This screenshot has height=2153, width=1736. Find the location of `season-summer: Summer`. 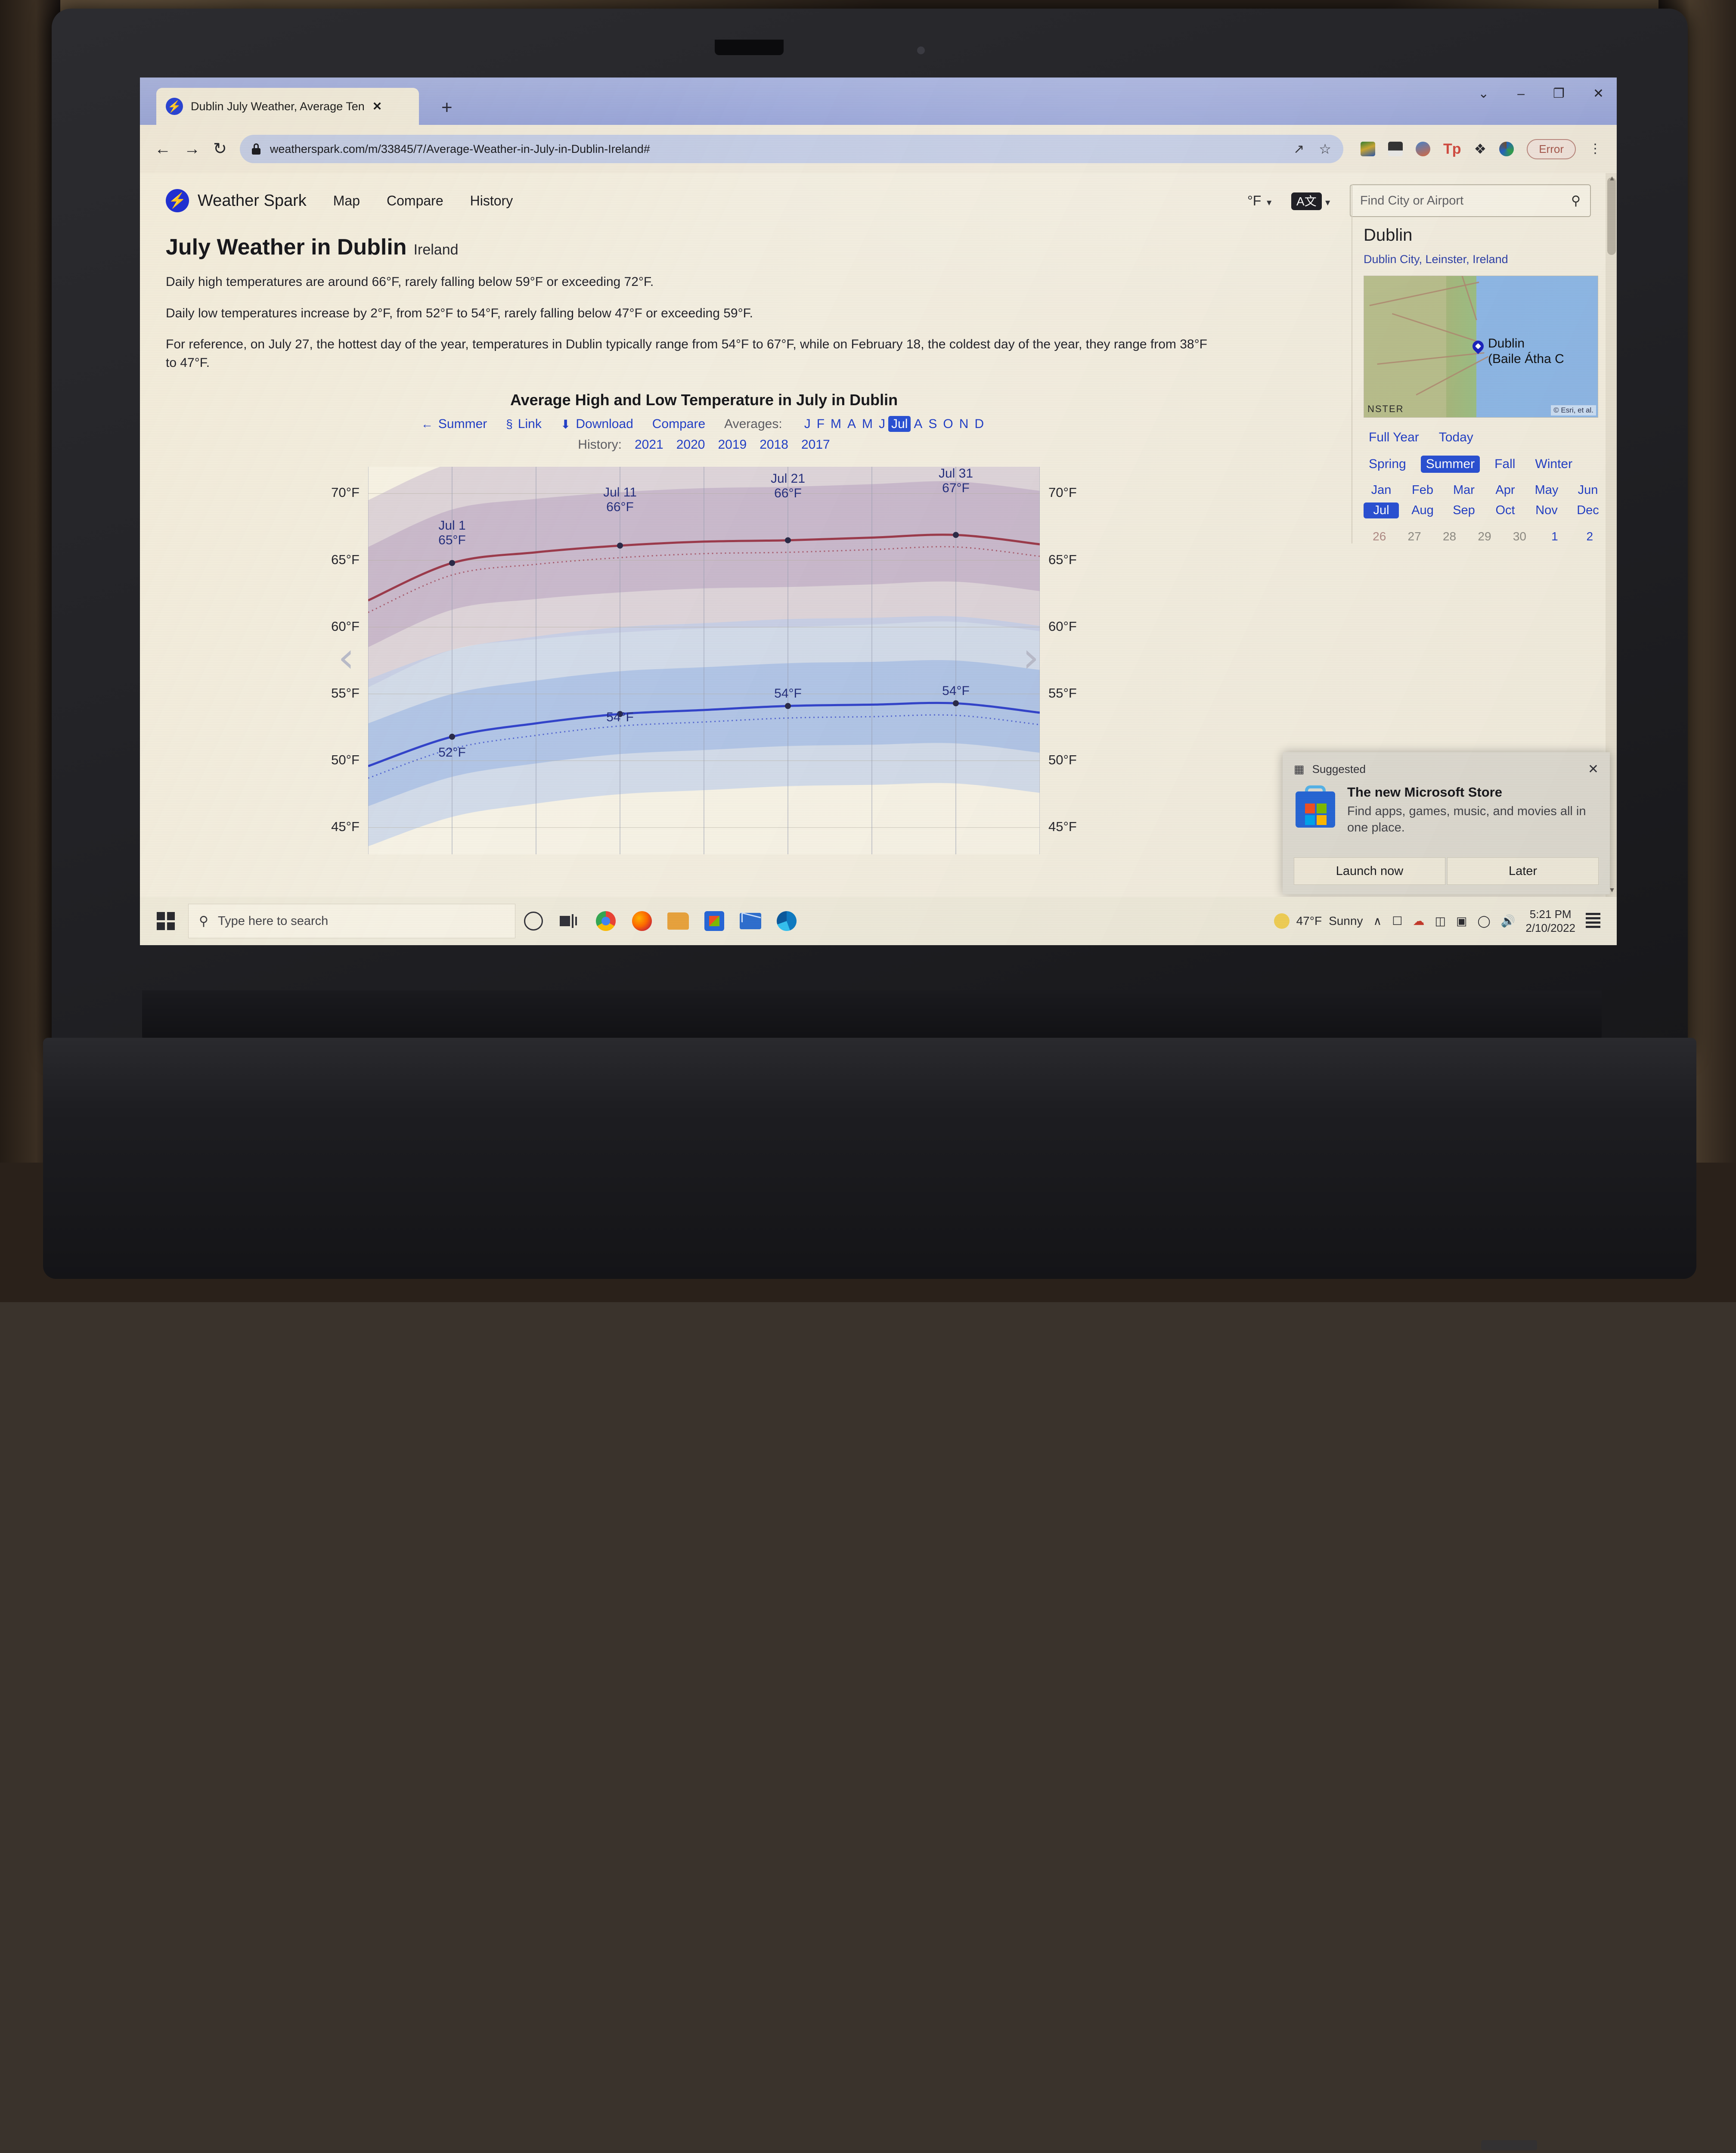

season-summer: Summer is located at coordinates (1451, 465).